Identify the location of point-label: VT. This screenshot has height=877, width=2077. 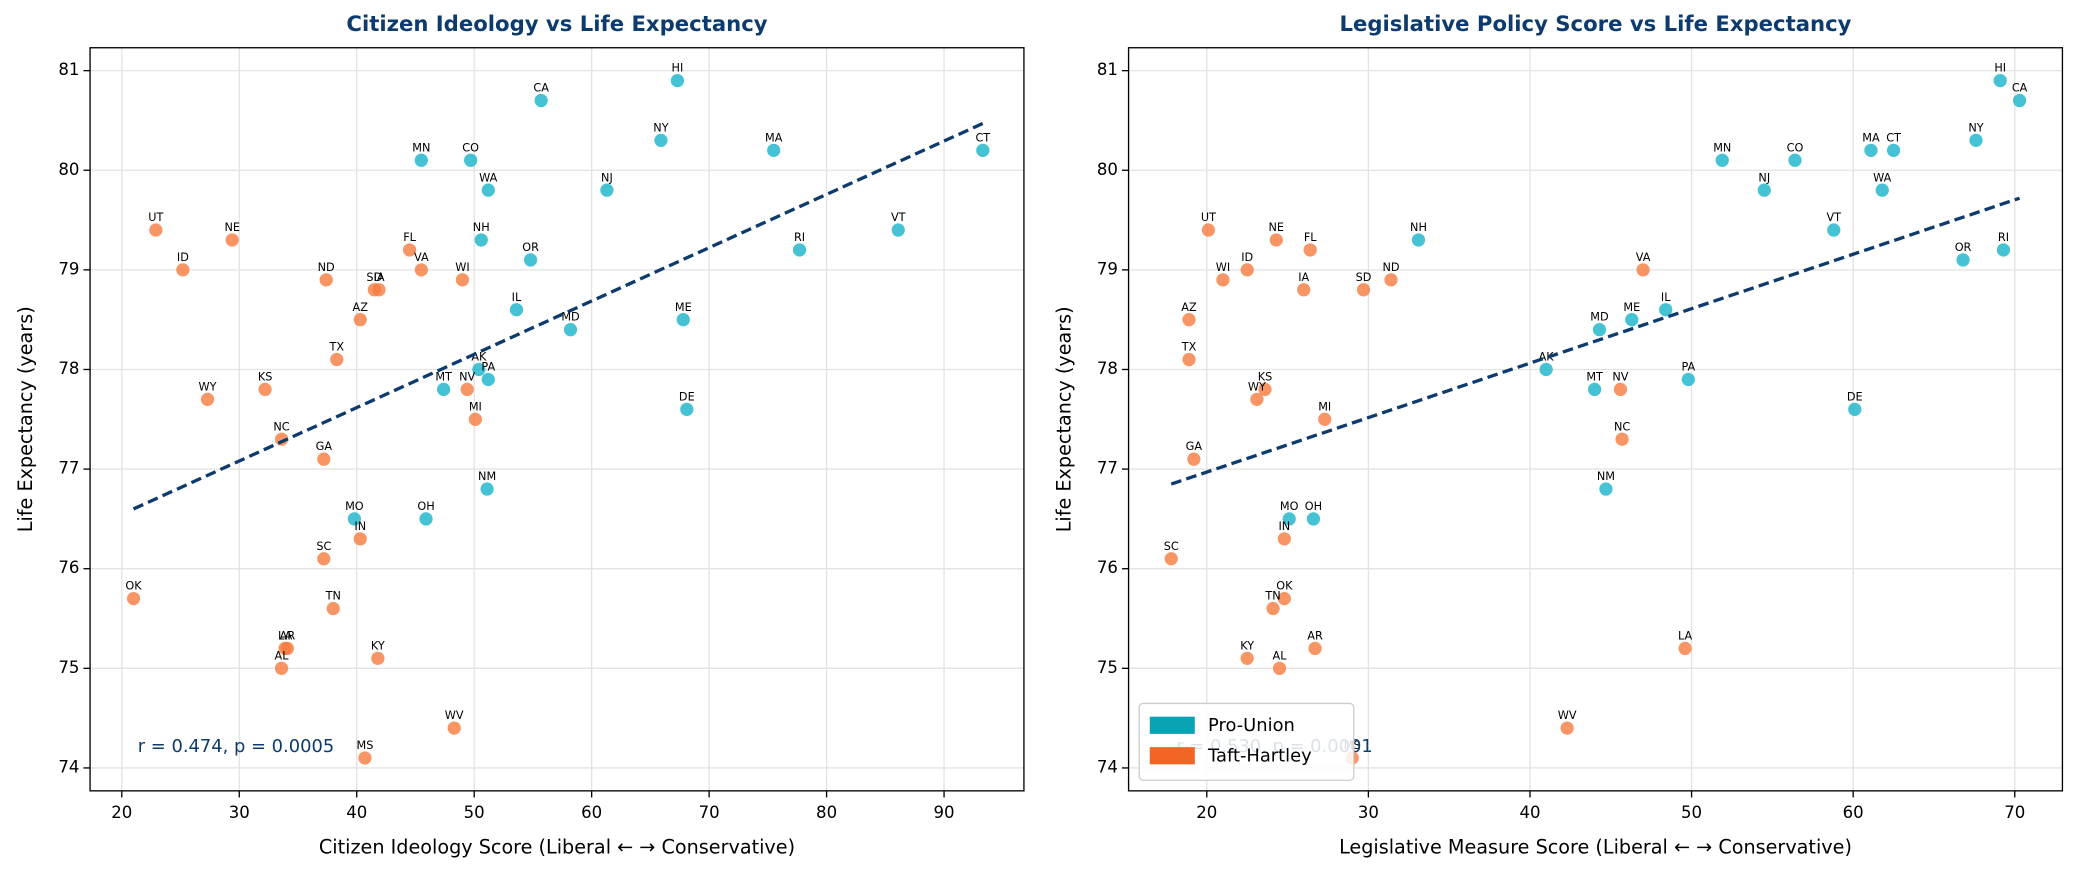
(1833, 217).